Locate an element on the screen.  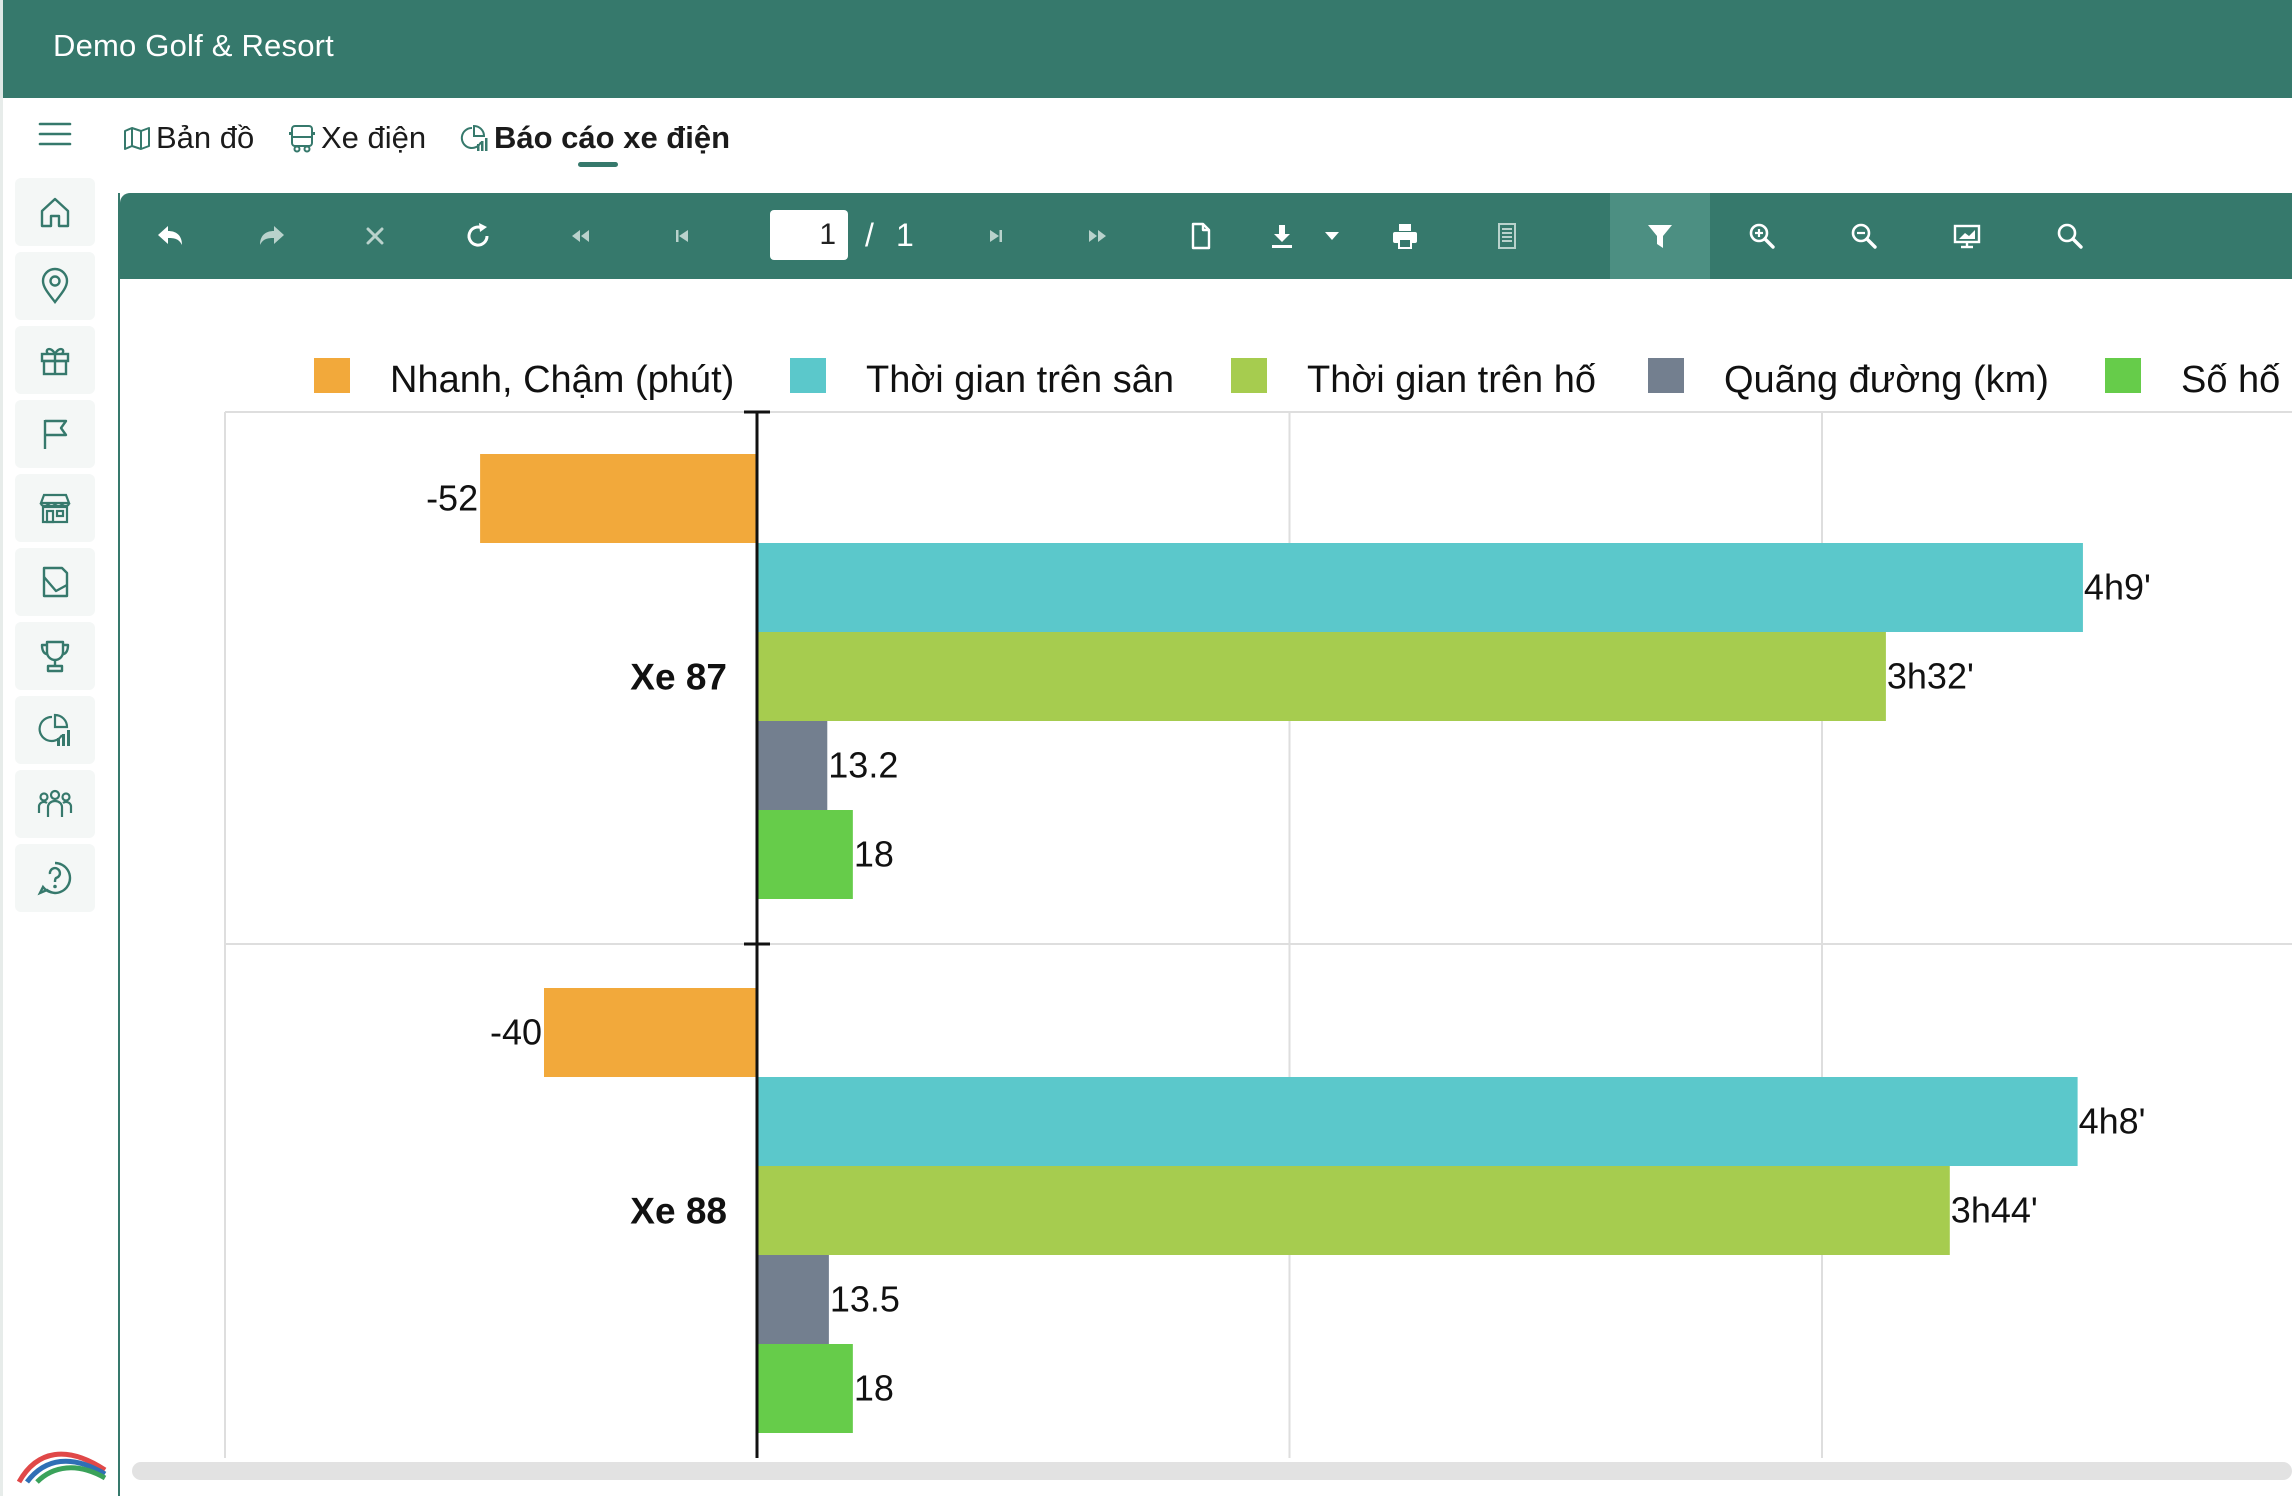
legend-label: Quãng đường (km) is located at coordinates (1886, 380).